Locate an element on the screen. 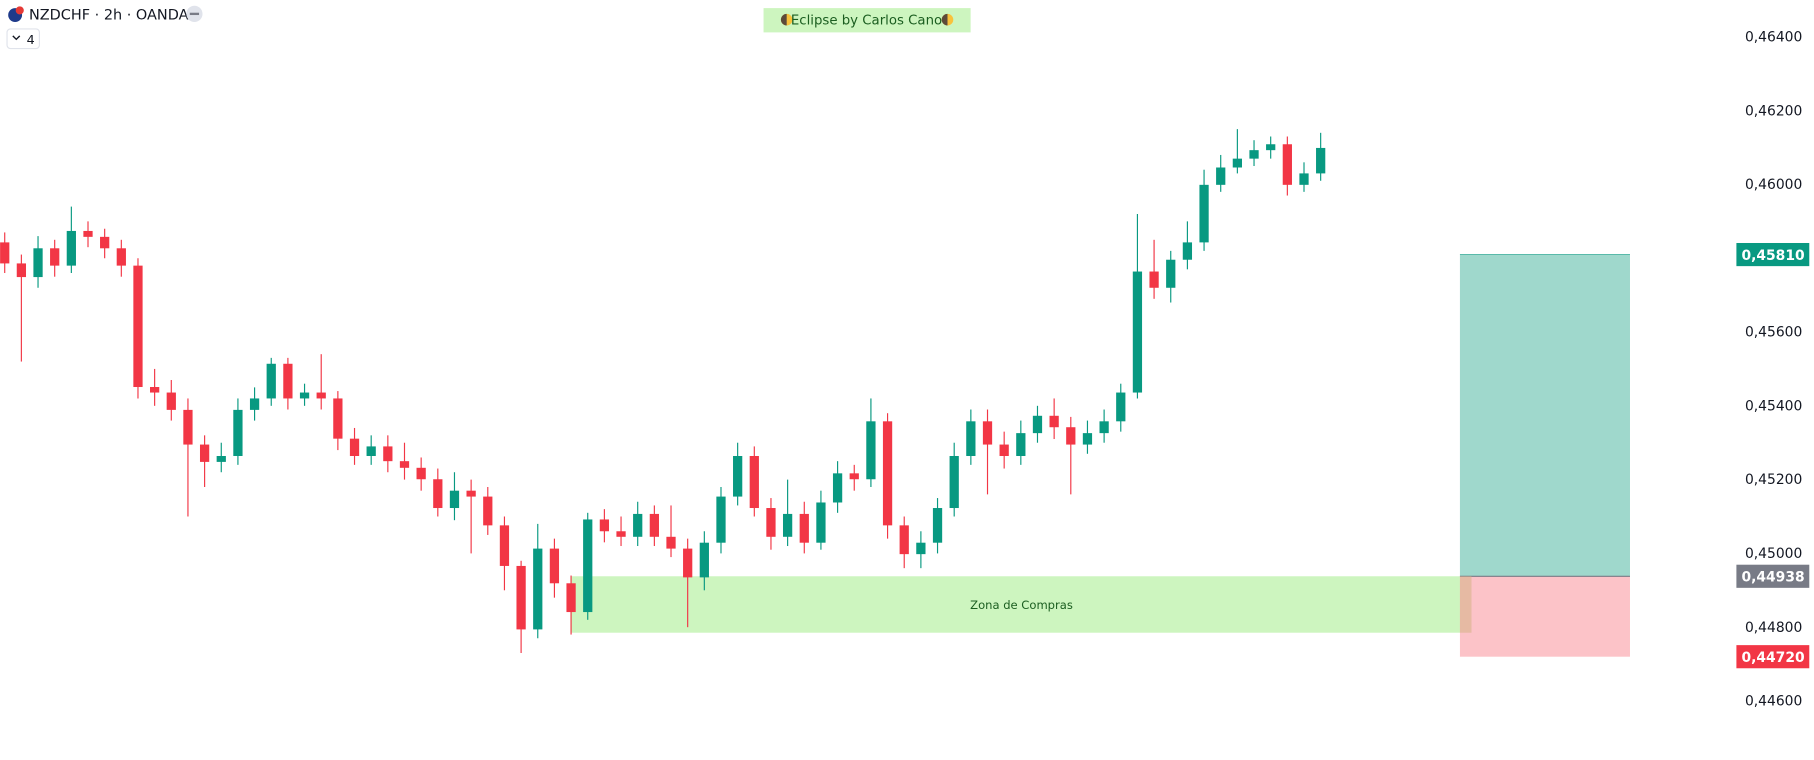  stop-area is located at coordinates (1544, 616).